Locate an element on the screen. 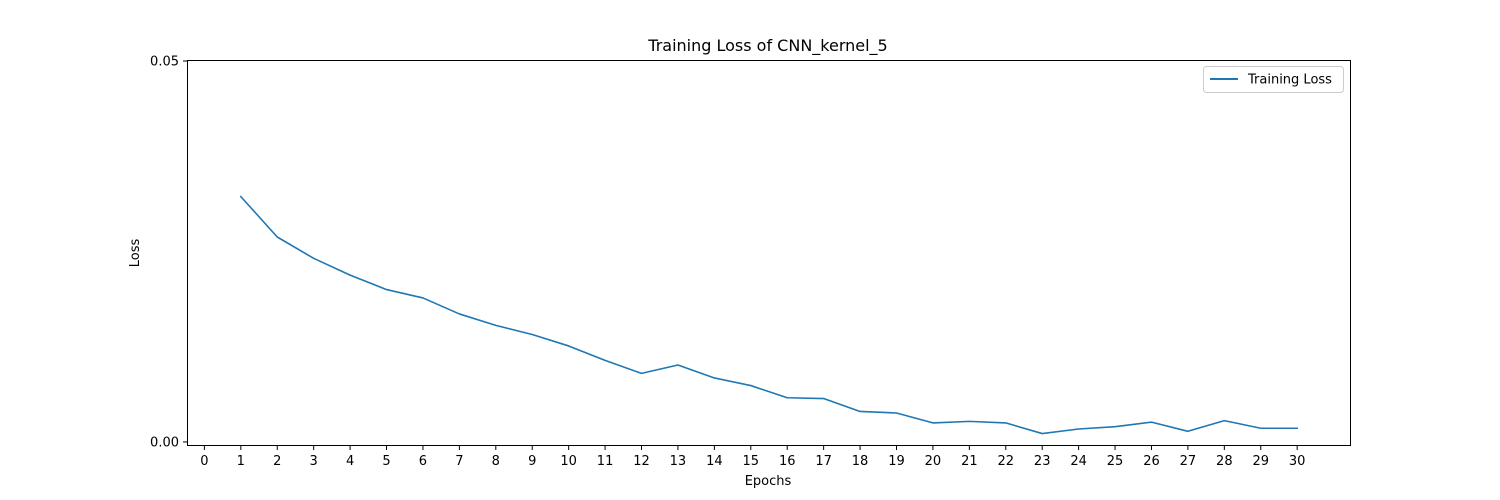  x-tick-label: 27 is located at coordinates (1188, 461).